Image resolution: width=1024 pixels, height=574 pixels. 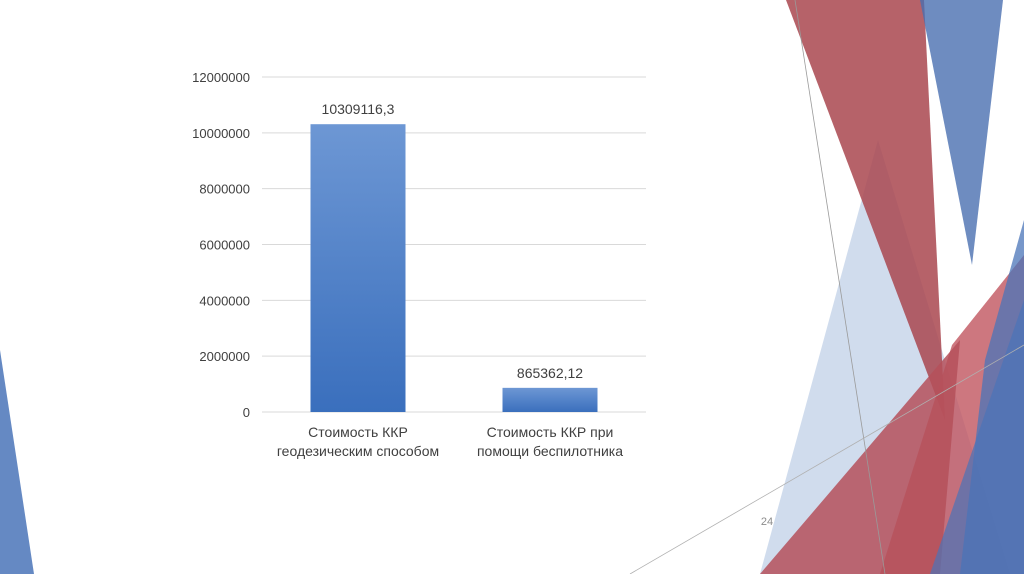 What do you see at coordinates (977, 437) in the screenshot?
I see `blue-wedge-bottom` at bounding box center [977, 437].